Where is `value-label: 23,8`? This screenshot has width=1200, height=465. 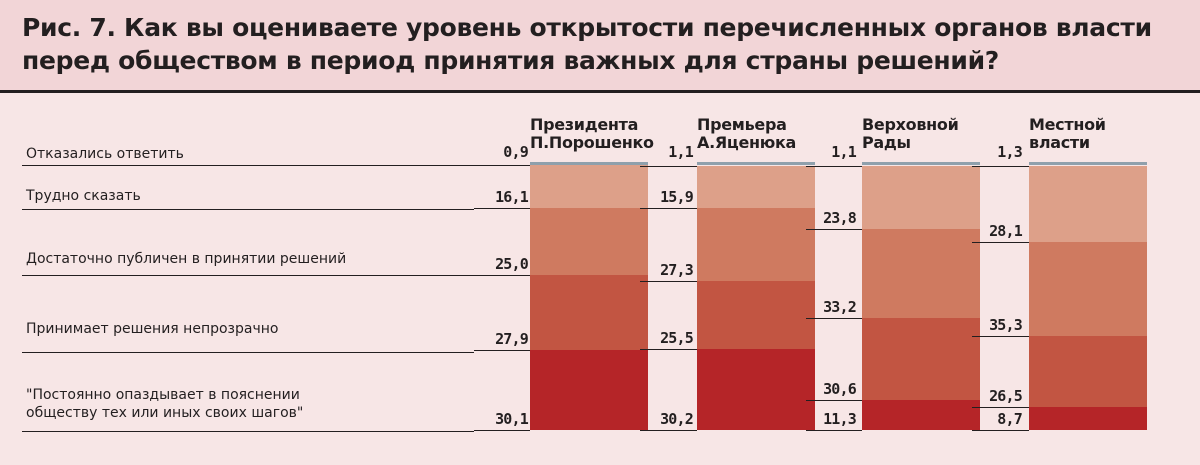 value-label: 23,8 is located at coordinates (840, 218).